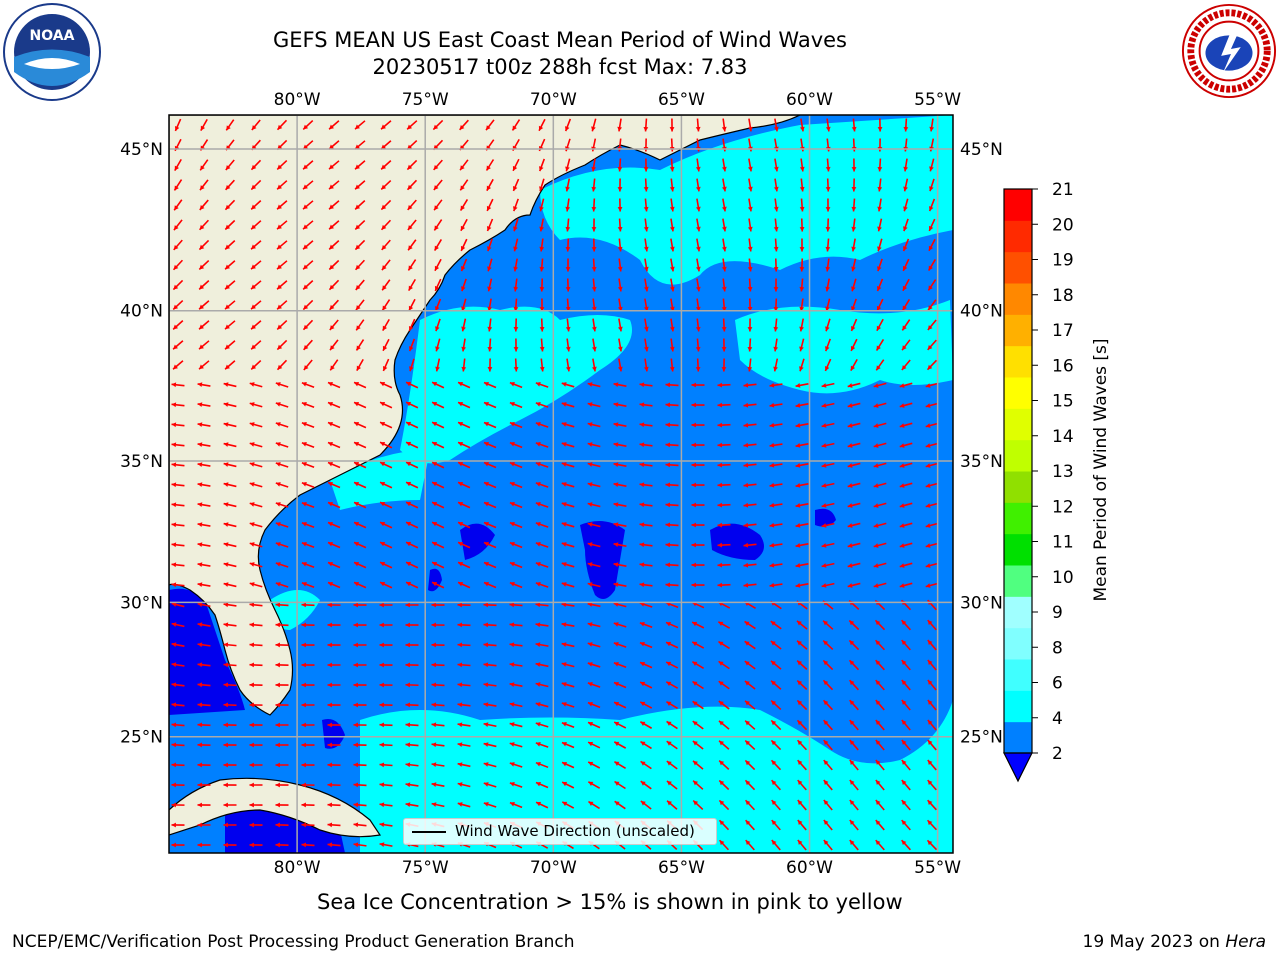 Image resolution: width=1280 pixels, height=960 pixels. What do you see at coordinates (981, 462) in the screenshot?
I see `lat-tick-right-2: 35°N` at bounding box center [981, 462].